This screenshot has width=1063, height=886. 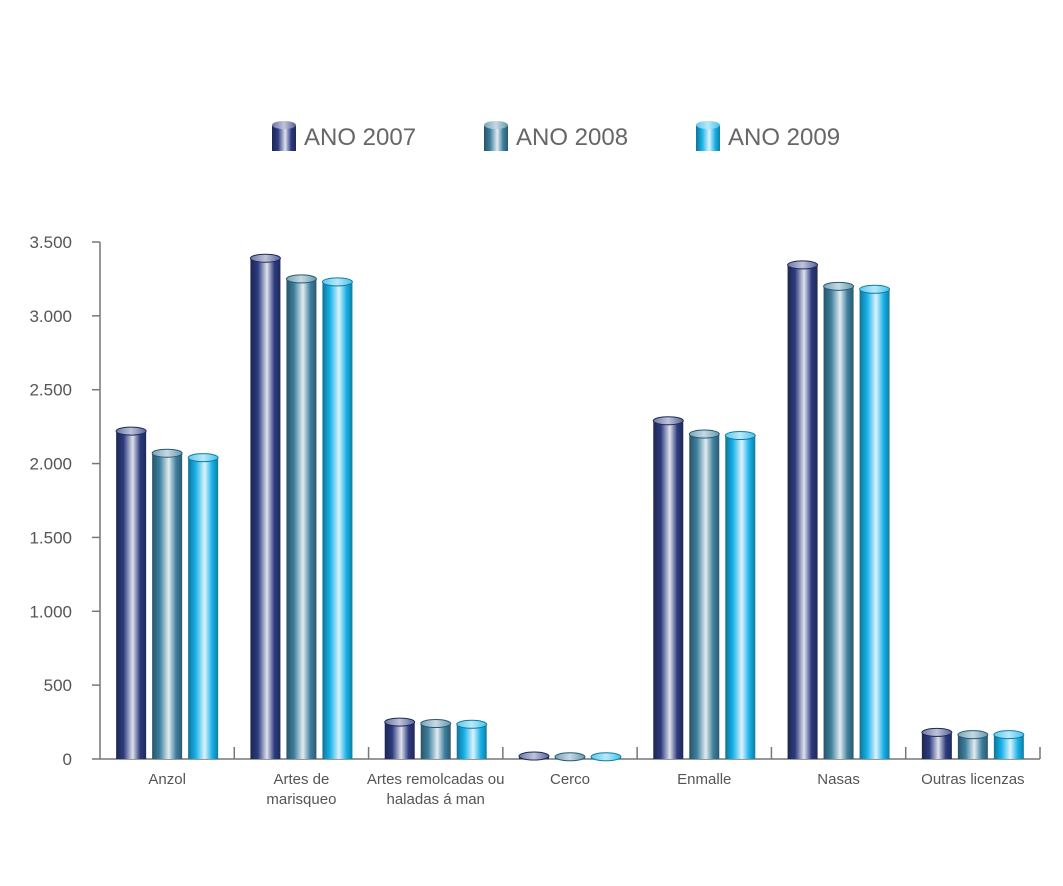 I want to click on y-tick-label: 1.000, so click(x=50, y=611).